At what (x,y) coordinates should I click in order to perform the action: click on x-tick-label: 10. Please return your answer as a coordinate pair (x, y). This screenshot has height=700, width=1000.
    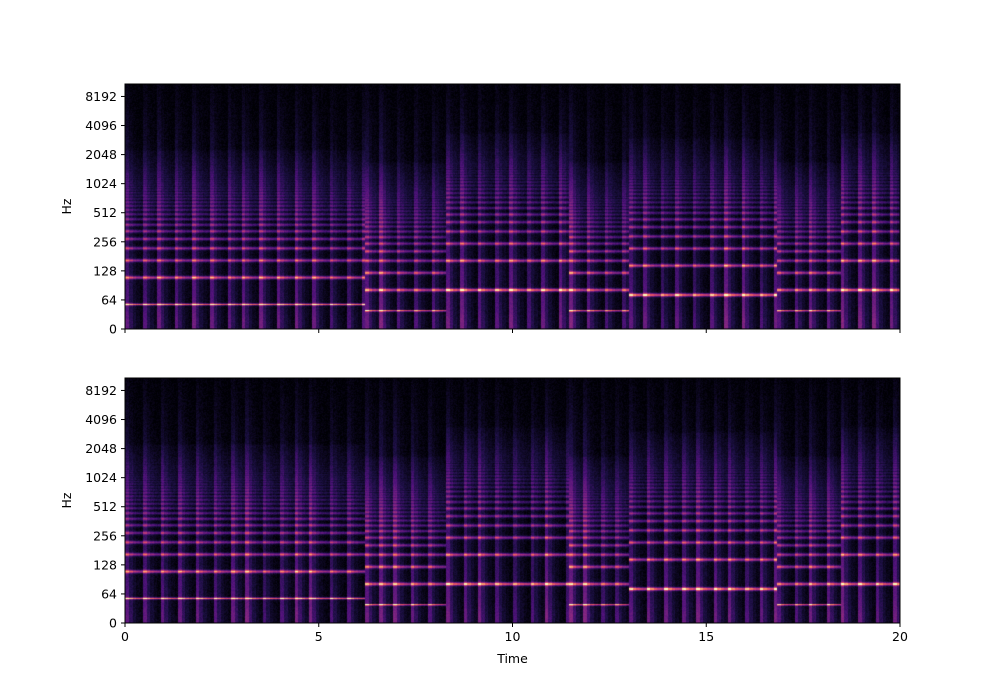
    Looking at the image, I should click on (513, 636).